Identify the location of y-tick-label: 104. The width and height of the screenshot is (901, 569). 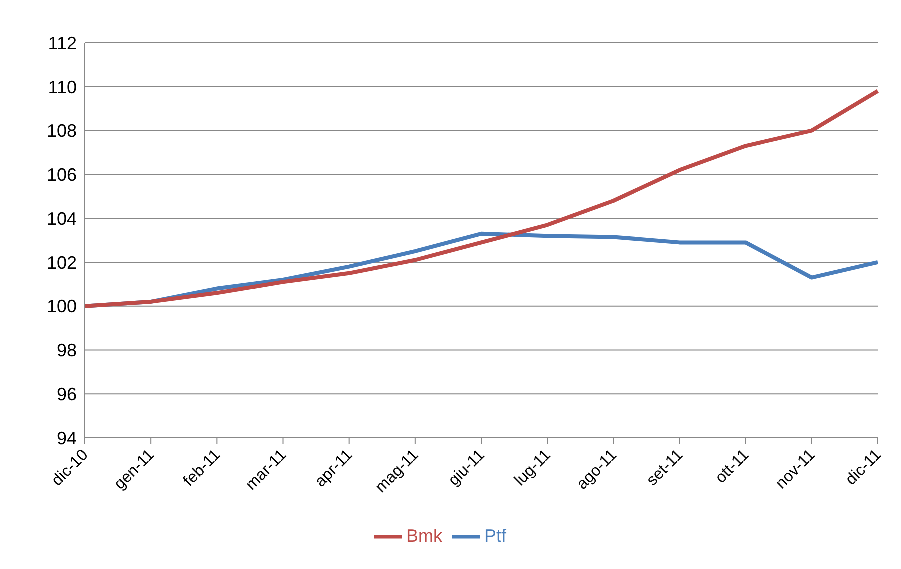
(61, 218).